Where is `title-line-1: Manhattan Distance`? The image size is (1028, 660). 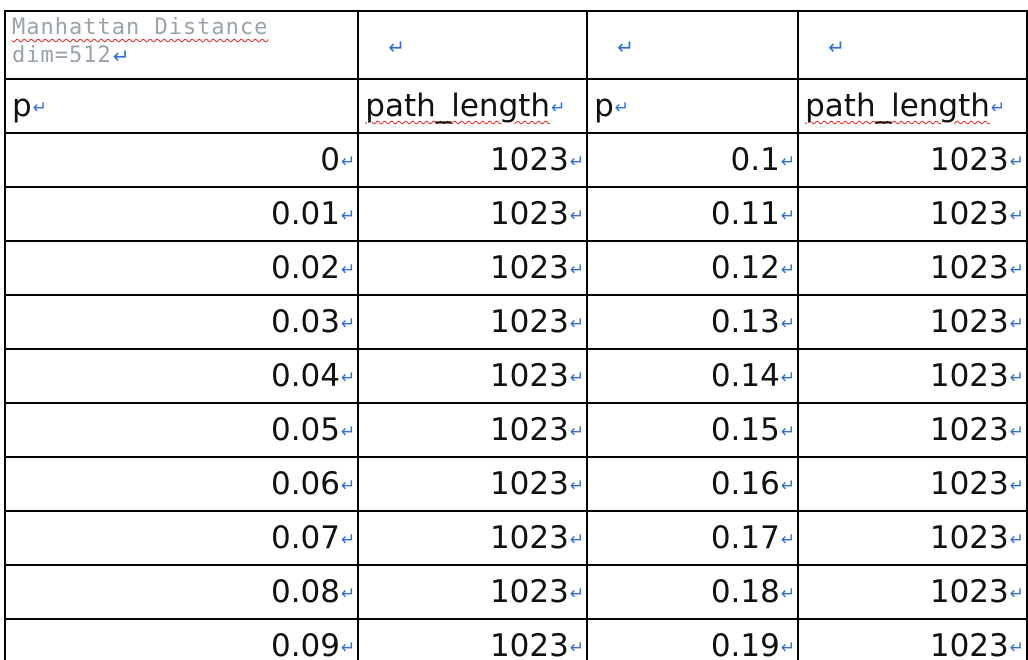
title-line-1: Manhattan Distance is located at coordinates (140, 27).